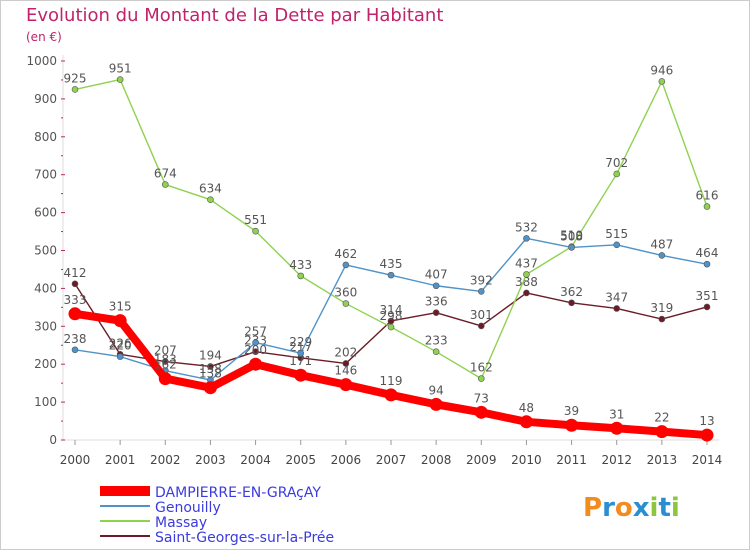 The image size is (750, 550). I want to click on y-tick-label: 700, so click(45, 175).